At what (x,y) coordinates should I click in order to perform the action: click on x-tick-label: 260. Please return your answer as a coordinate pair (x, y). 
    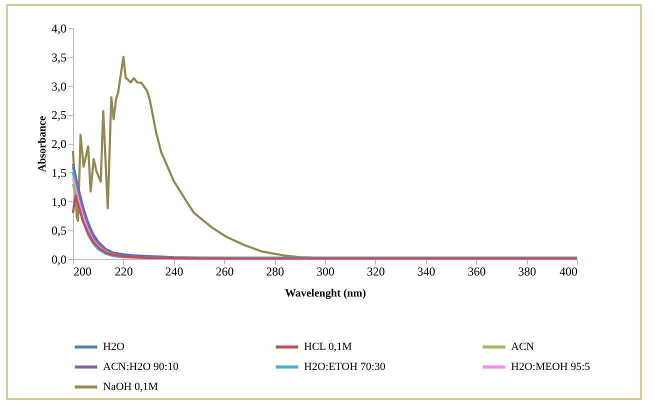
    Looking at the image, I should click on (225, 271).